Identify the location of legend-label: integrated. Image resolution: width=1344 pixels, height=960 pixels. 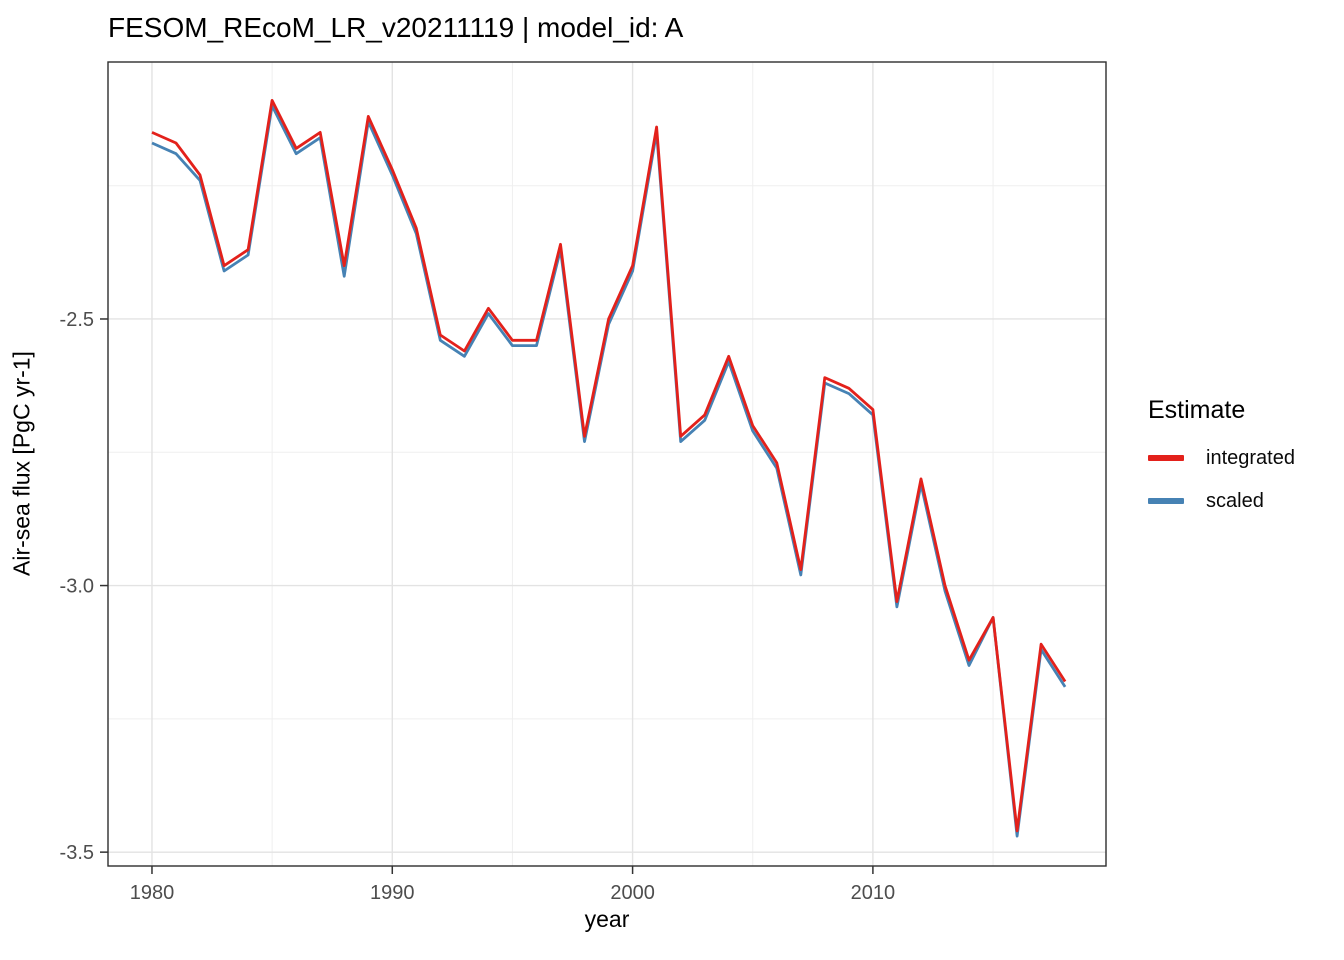
(1250, 457).